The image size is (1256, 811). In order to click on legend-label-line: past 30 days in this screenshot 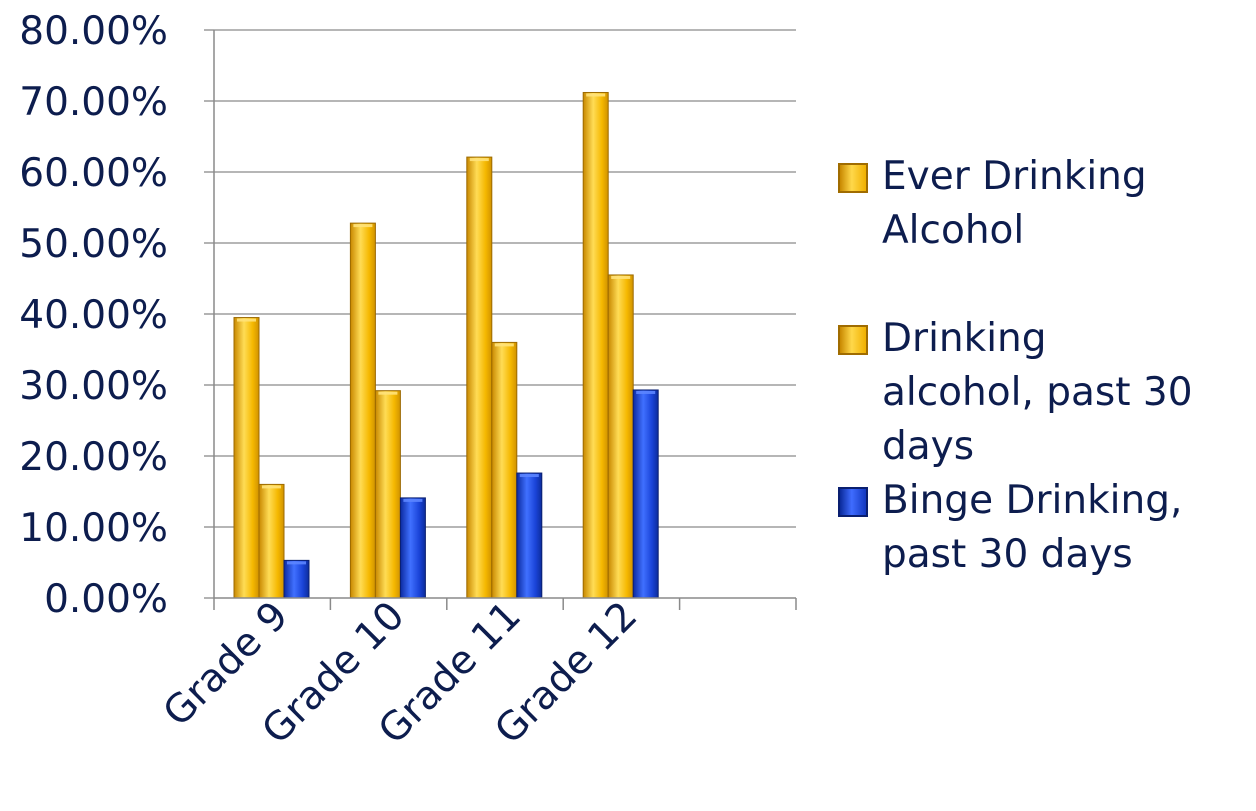, I will do `click(1069, 555)`.